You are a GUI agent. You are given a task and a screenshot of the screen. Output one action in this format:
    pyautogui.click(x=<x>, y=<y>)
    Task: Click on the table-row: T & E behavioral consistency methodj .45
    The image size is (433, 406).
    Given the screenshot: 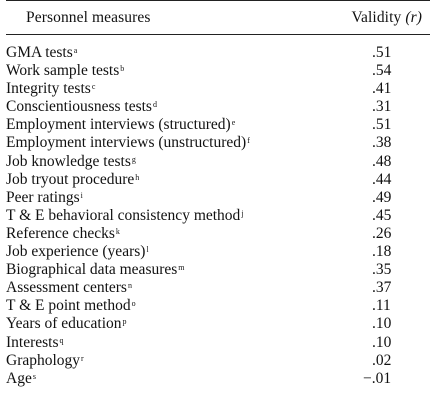 What is the action you would take?
    pyautogui.click(x=218, y=216)
    